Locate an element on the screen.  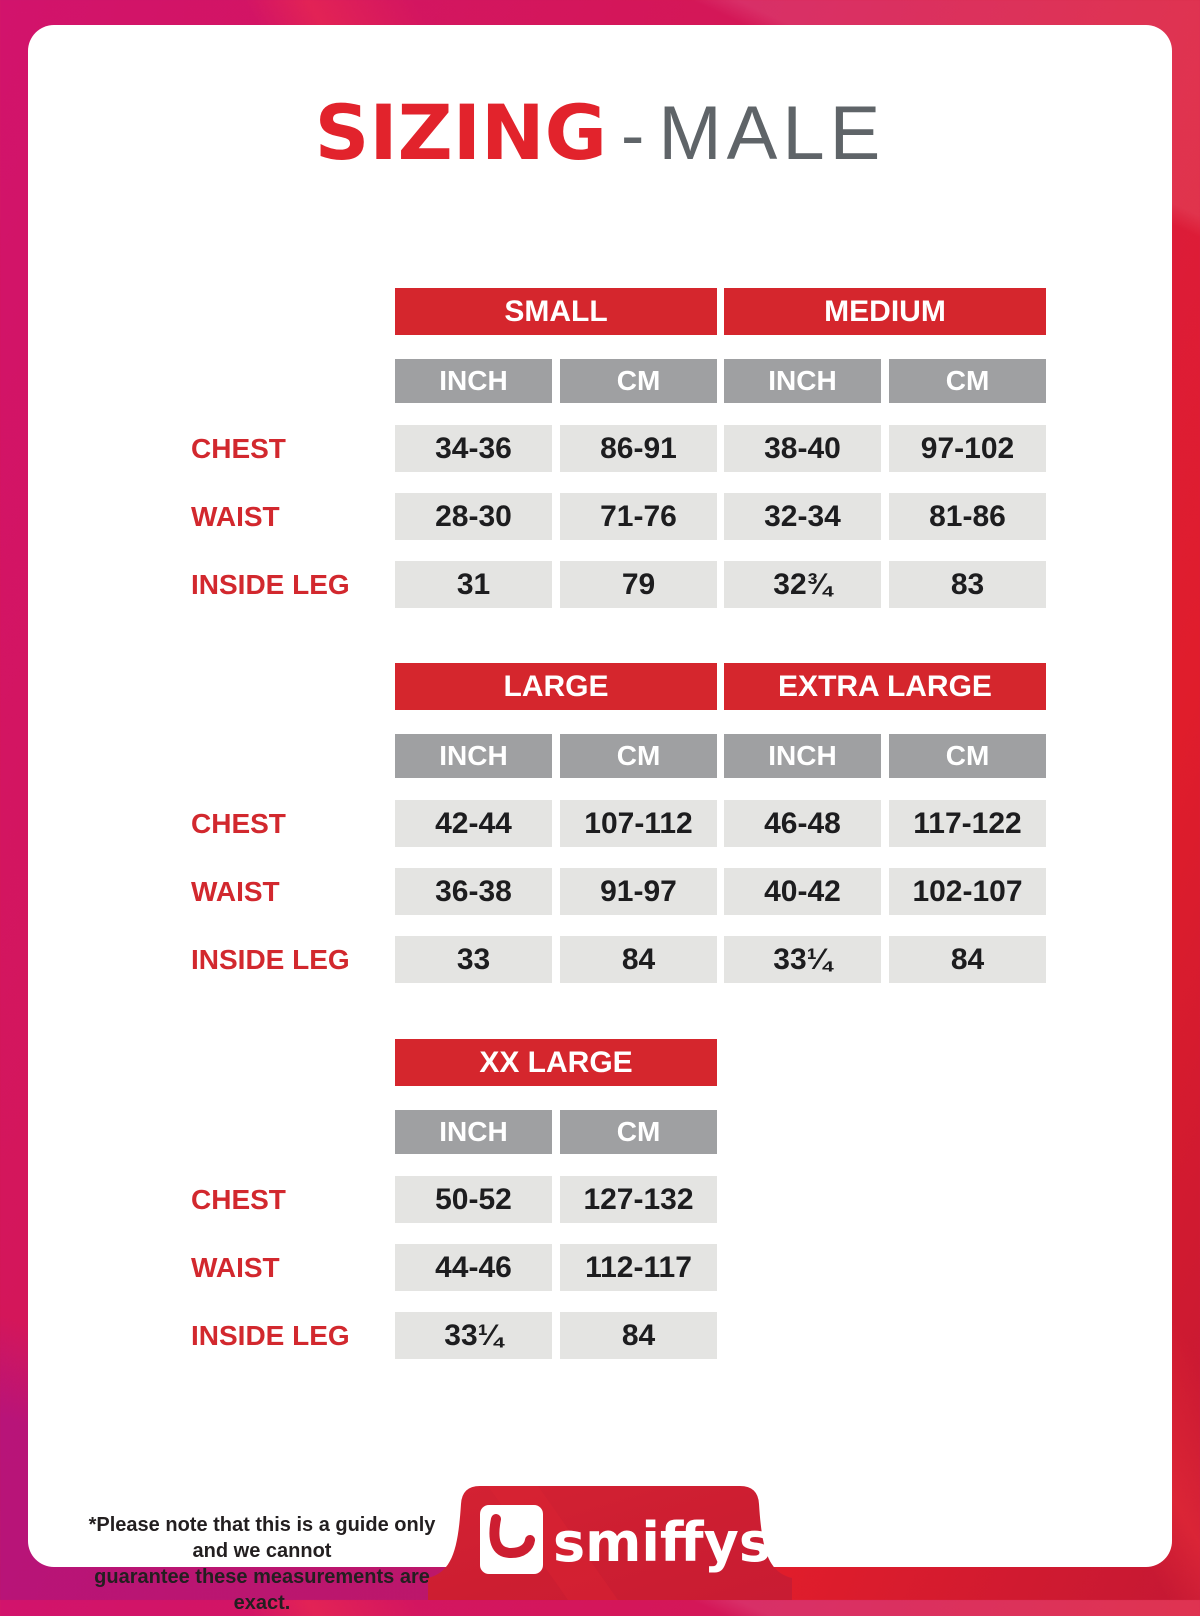
table-row-chest: CHEST 34-36 86-91 38-40 97-102 is located at coordinates (631, 448).